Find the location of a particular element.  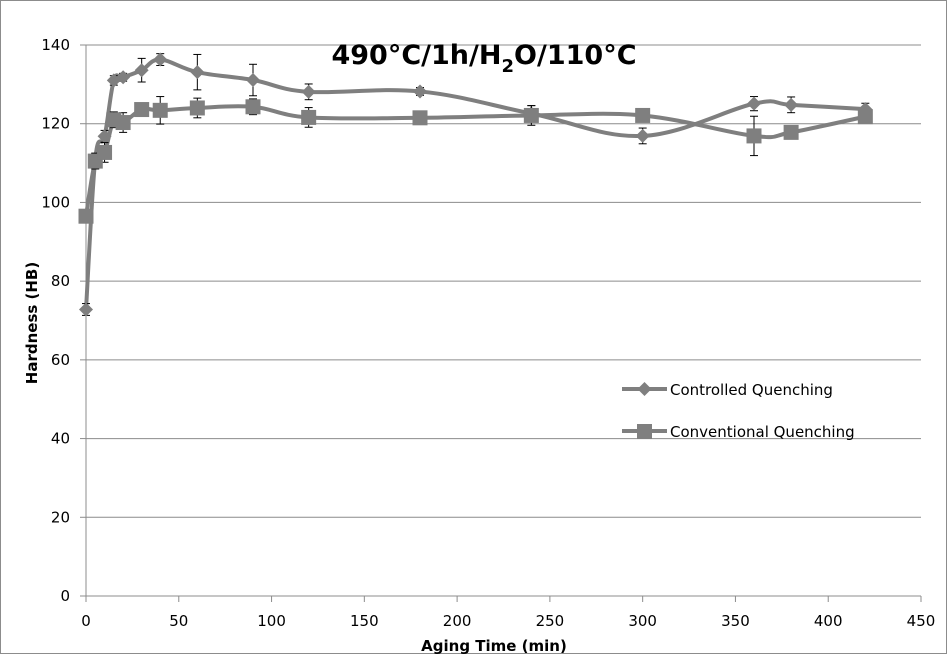

y-tick-label: 60 is located at coordinates (60, 360).